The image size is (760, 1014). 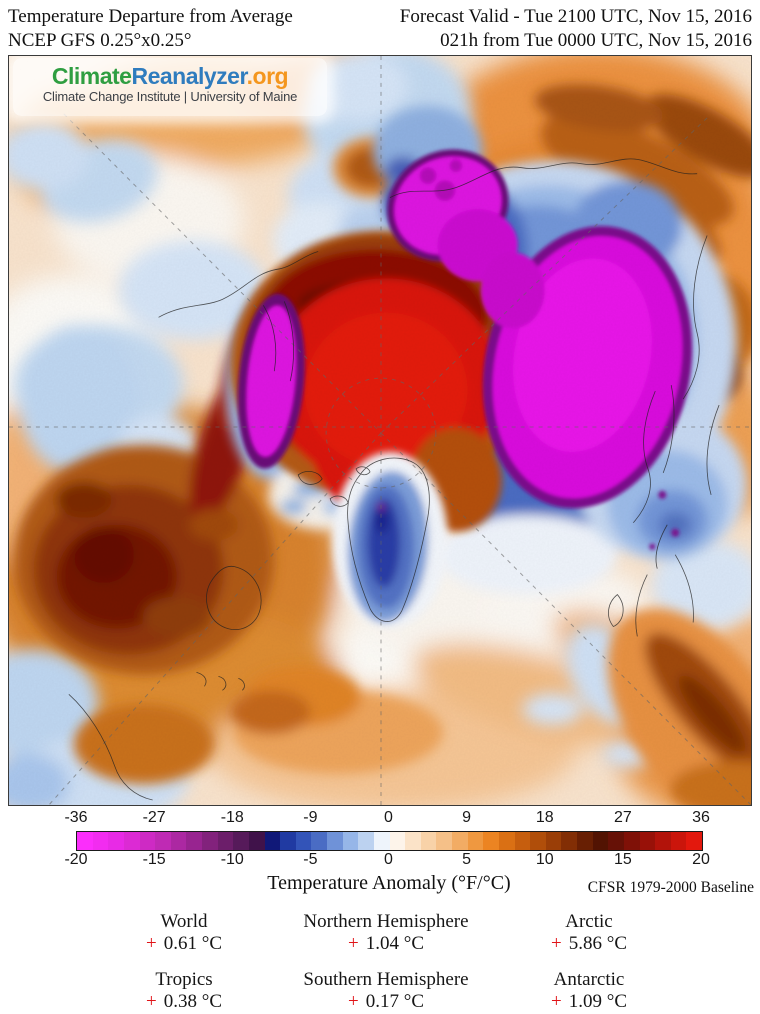 What do you see at coordinates (184, 979) in the screenshot?
I see `stat-label: Tropics` at bounding box center [184, 979].